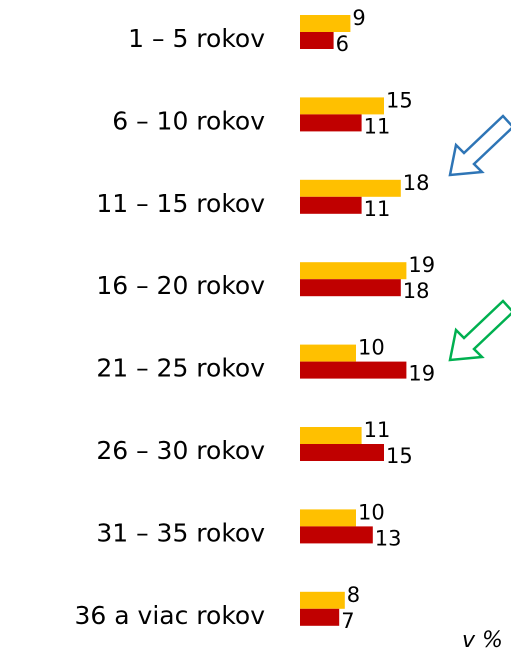  What do you see at coordinates (180, 450) in the screenshot?
I see `category-label: 26 – 30 rokov` at bounding box center [180, 450].